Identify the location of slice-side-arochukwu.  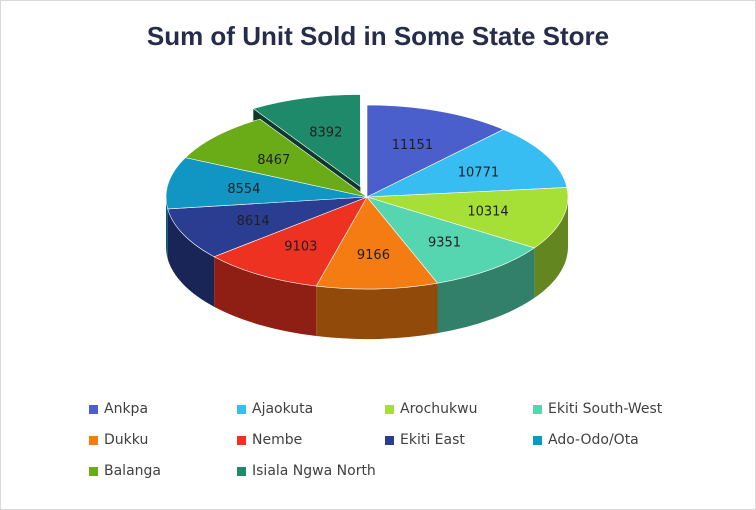
(551, 247).